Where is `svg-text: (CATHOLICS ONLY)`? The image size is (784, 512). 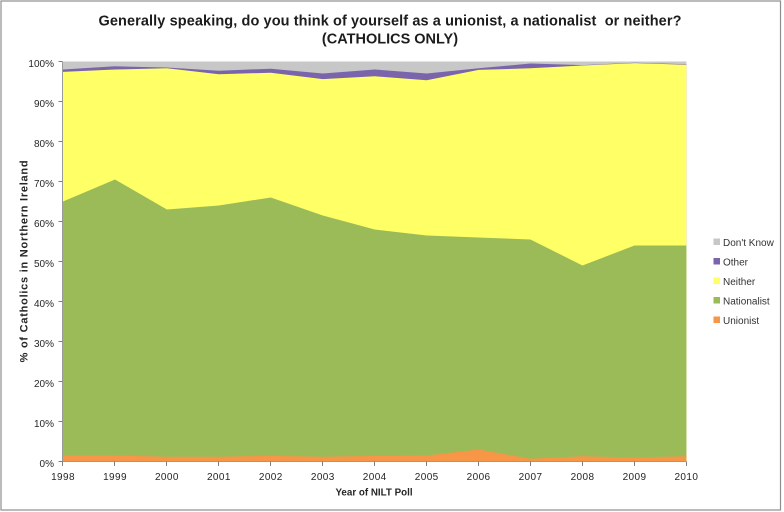 svg-text: (CATHOLICS ONLY) is located at coordinates (390, 40).